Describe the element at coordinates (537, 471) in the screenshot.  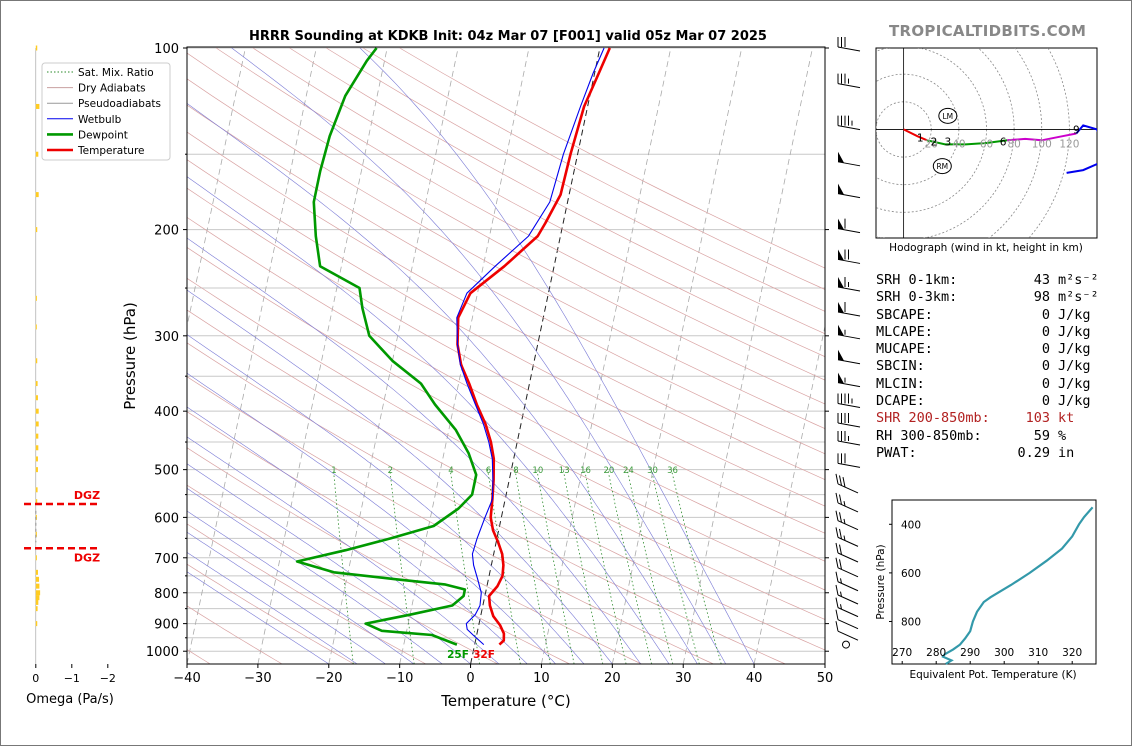
I see `mixing-ratio-label: 10` at that location.